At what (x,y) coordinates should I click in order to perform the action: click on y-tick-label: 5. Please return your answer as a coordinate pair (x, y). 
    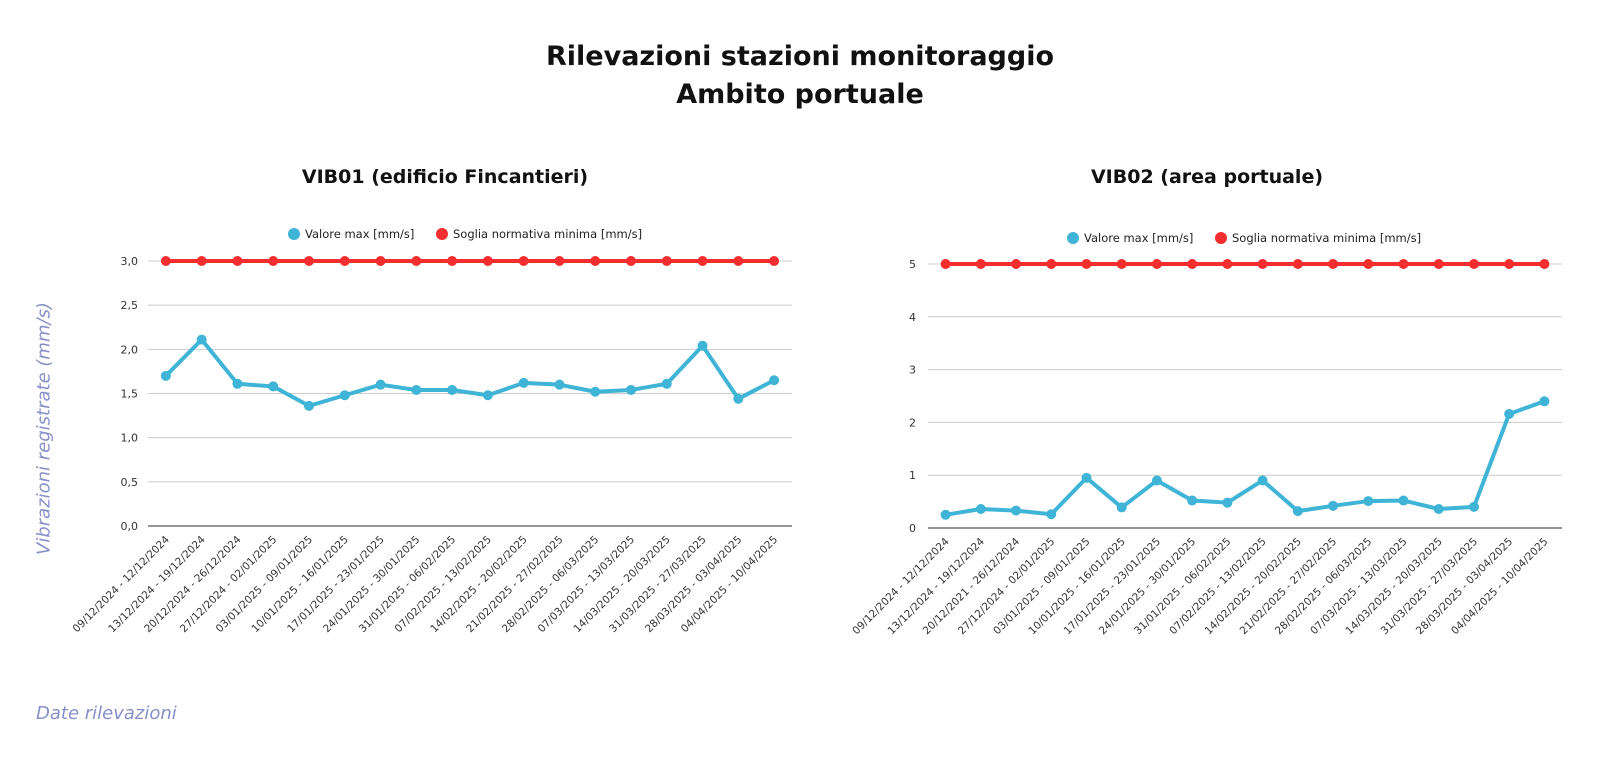
    Looking at the image, I should click on (912, 264).